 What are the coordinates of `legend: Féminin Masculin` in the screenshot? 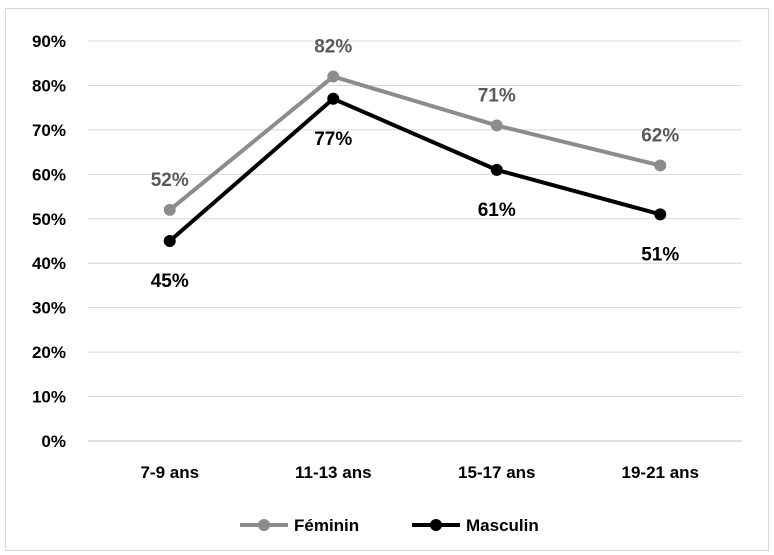 It's located at (389, 525).